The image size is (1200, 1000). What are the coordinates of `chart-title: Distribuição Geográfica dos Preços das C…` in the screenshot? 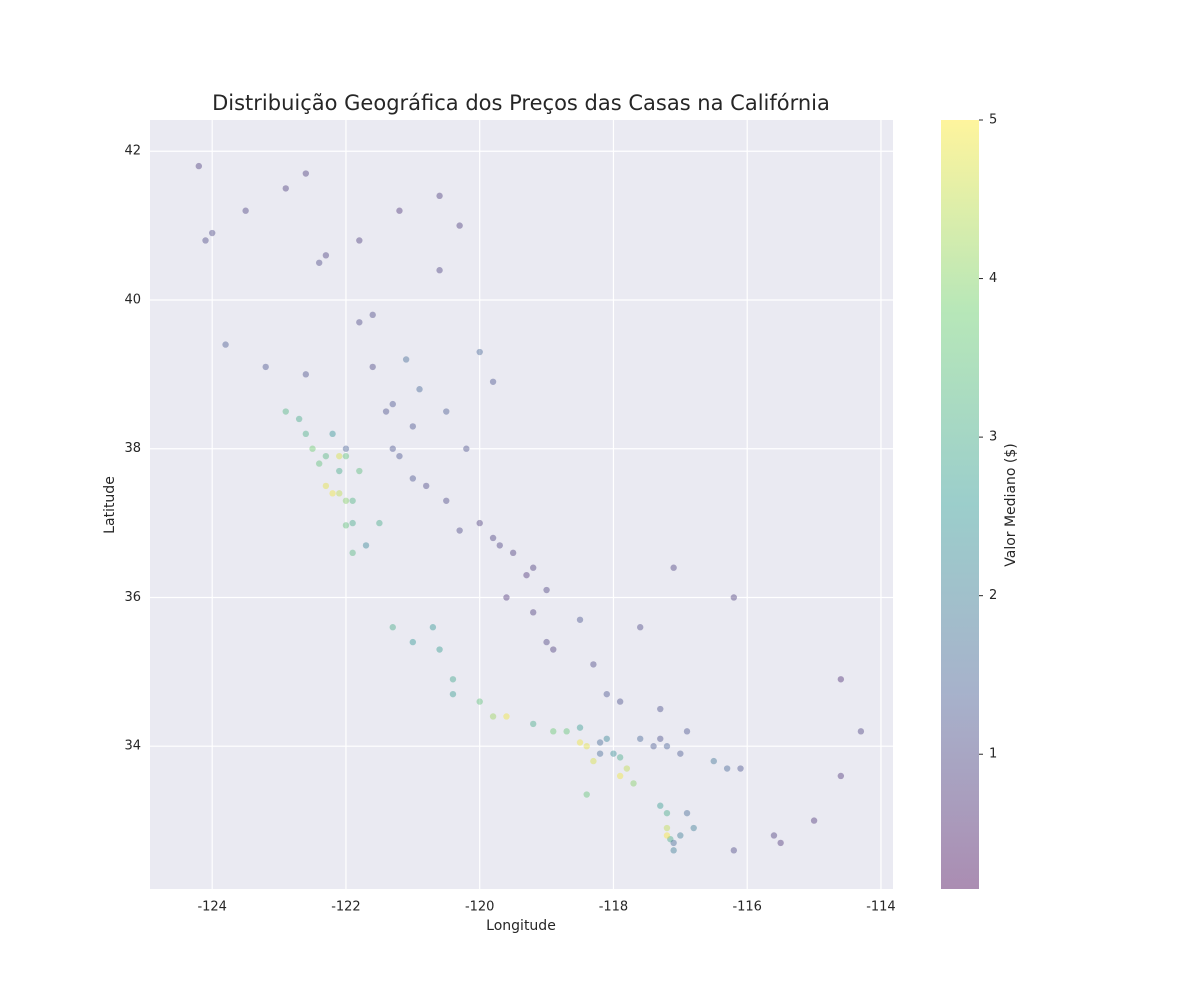 It's located at (521, 103).